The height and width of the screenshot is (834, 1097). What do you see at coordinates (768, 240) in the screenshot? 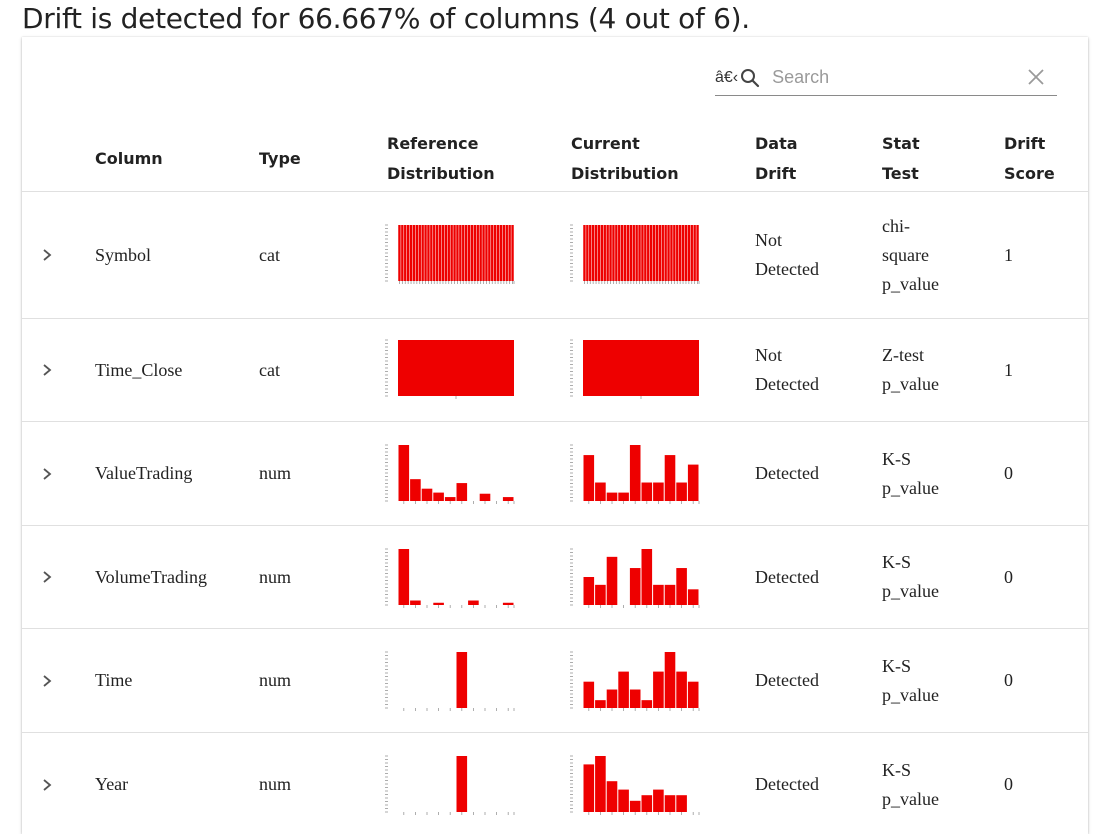
I see `drift-status-line1: Not` at bounding box center [768, 240].